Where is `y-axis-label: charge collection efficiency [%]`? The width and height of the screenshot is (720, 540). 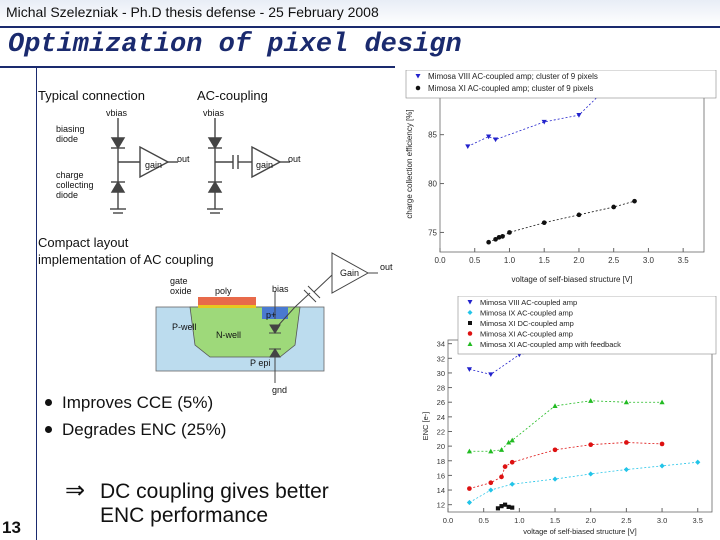
y-axis-label: charge collection efficiency [%] is located at coordinates (409, 163).